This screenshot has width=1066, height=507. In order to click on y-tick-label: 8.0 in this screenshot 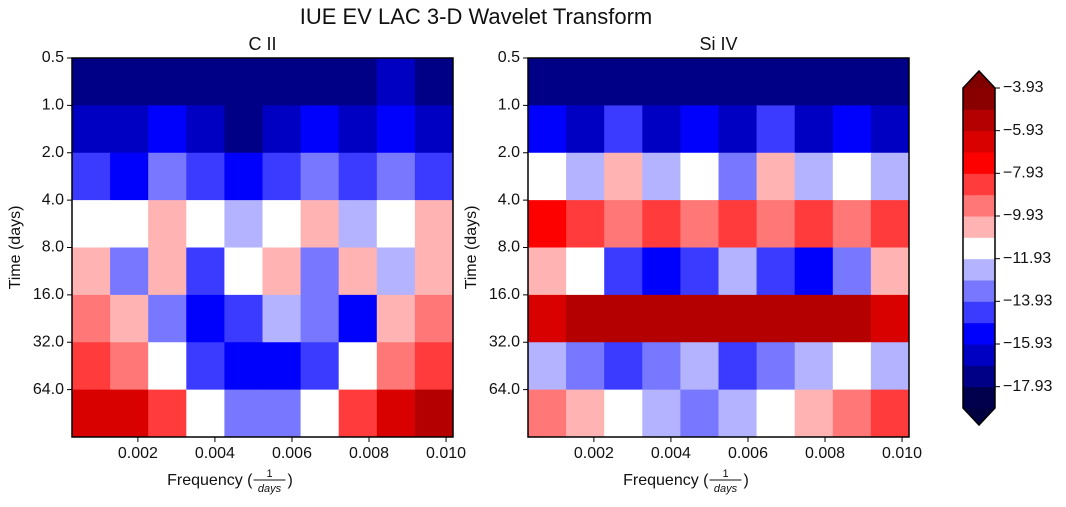, I will do `click(53, 247)`.